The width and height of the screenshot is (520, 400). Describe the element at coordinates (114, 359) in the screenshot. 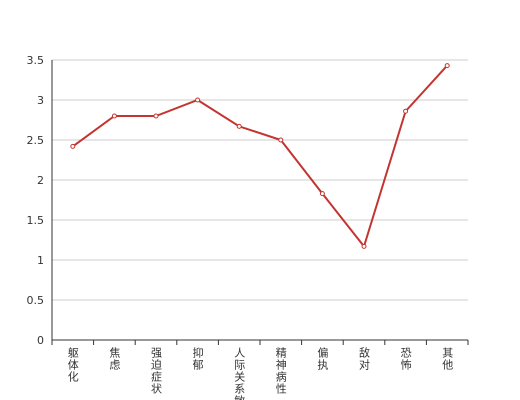

I see `x-tick-label: 焦虑` at that location.